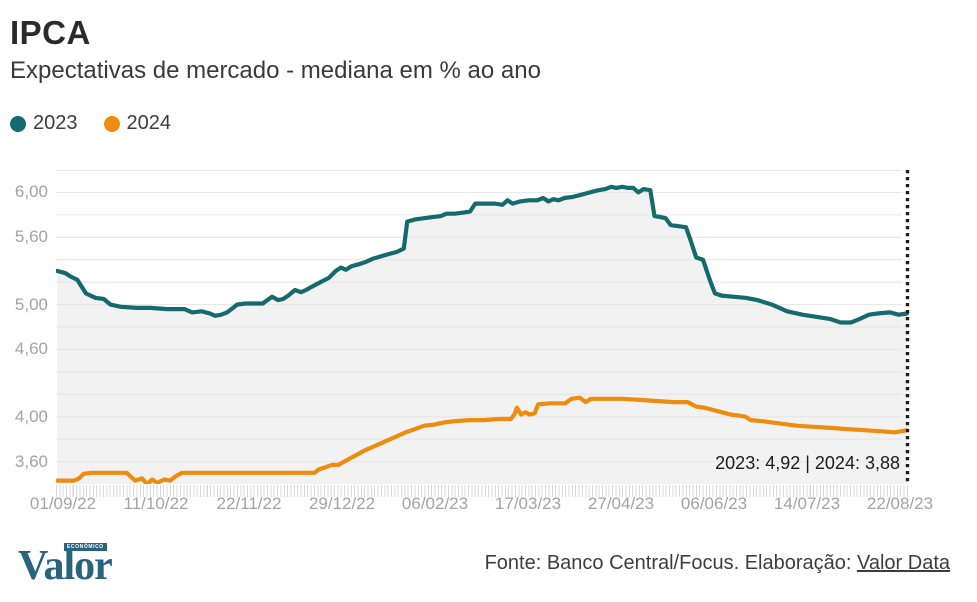 This screenshot has width=977, height=602. I want to click on y-axis: 6,00 5,60 5,00 4,60 4,00 3,60, so click(24, 301).